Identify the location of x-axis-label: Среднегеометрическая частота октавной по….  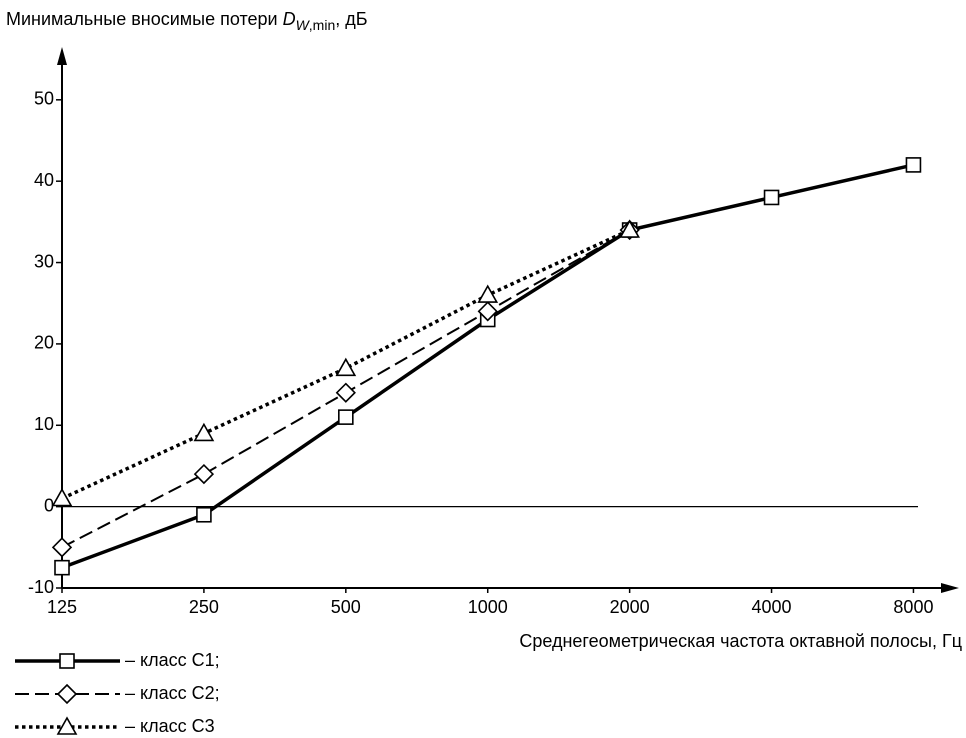
(740, 641).